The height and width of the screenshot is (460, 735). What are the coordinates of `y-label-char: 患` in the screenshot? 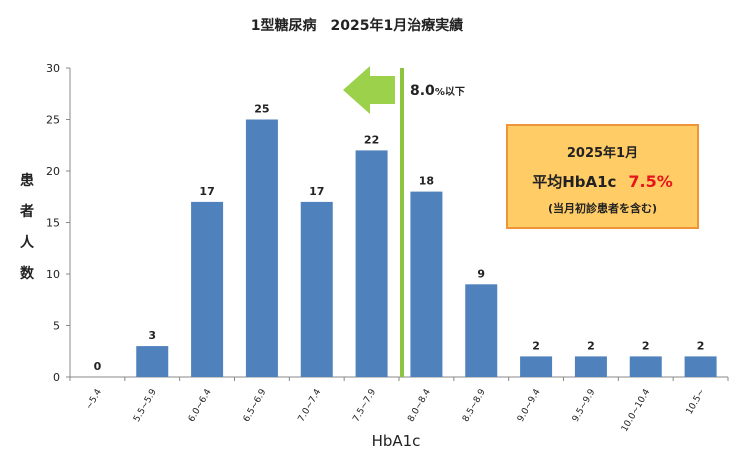 It's located at (27, 180).